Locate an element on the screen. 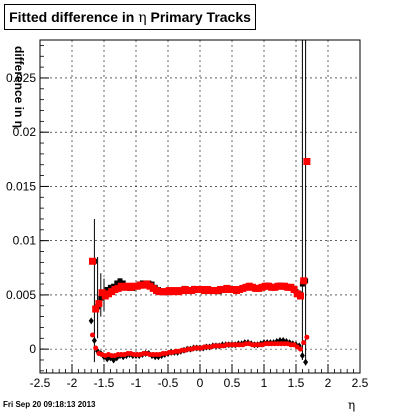 Image resolution: width=400 pixels, height=419 pixels. y-axis-label: difference in η is located at coordinates (19, 87).